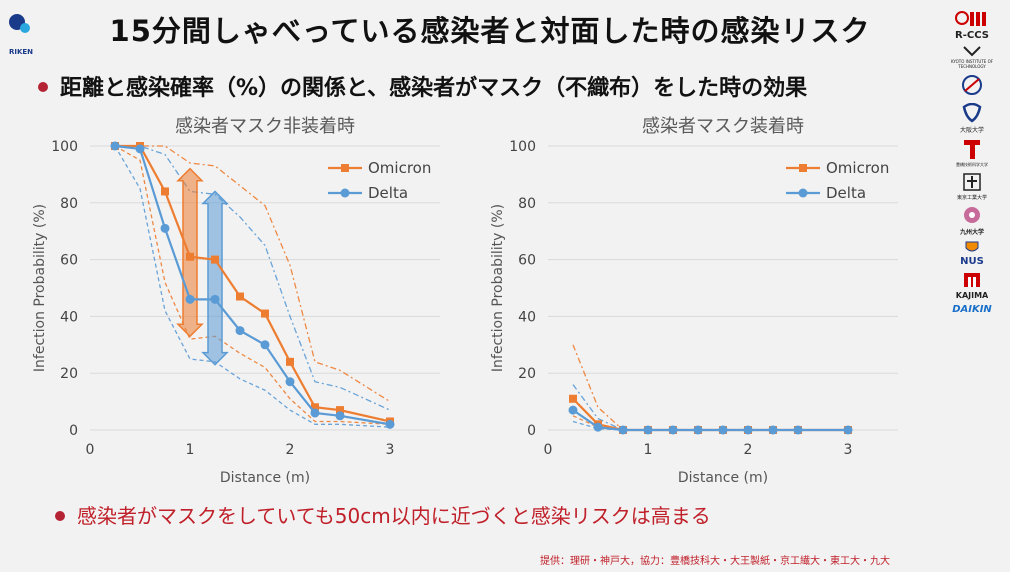  Describe the element at coordinates (394, 516) in the screenshot. I see `note-text: 感染者がマスクをしていても50cm以内に近づくと感染リスクは高まる` at that location.